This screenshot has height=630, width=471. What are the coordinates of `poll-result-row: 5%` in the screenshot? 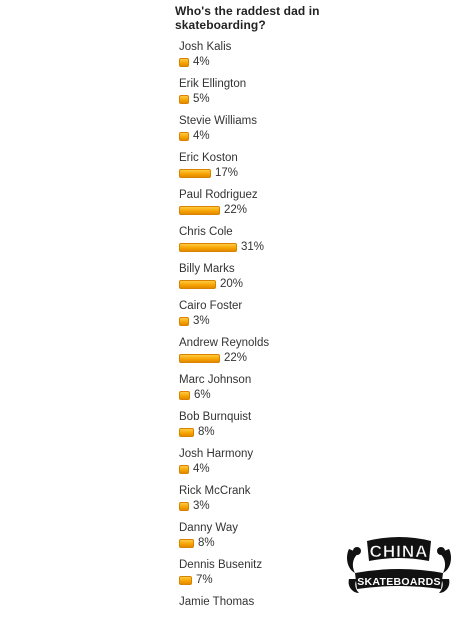 It's located at (194, 99).